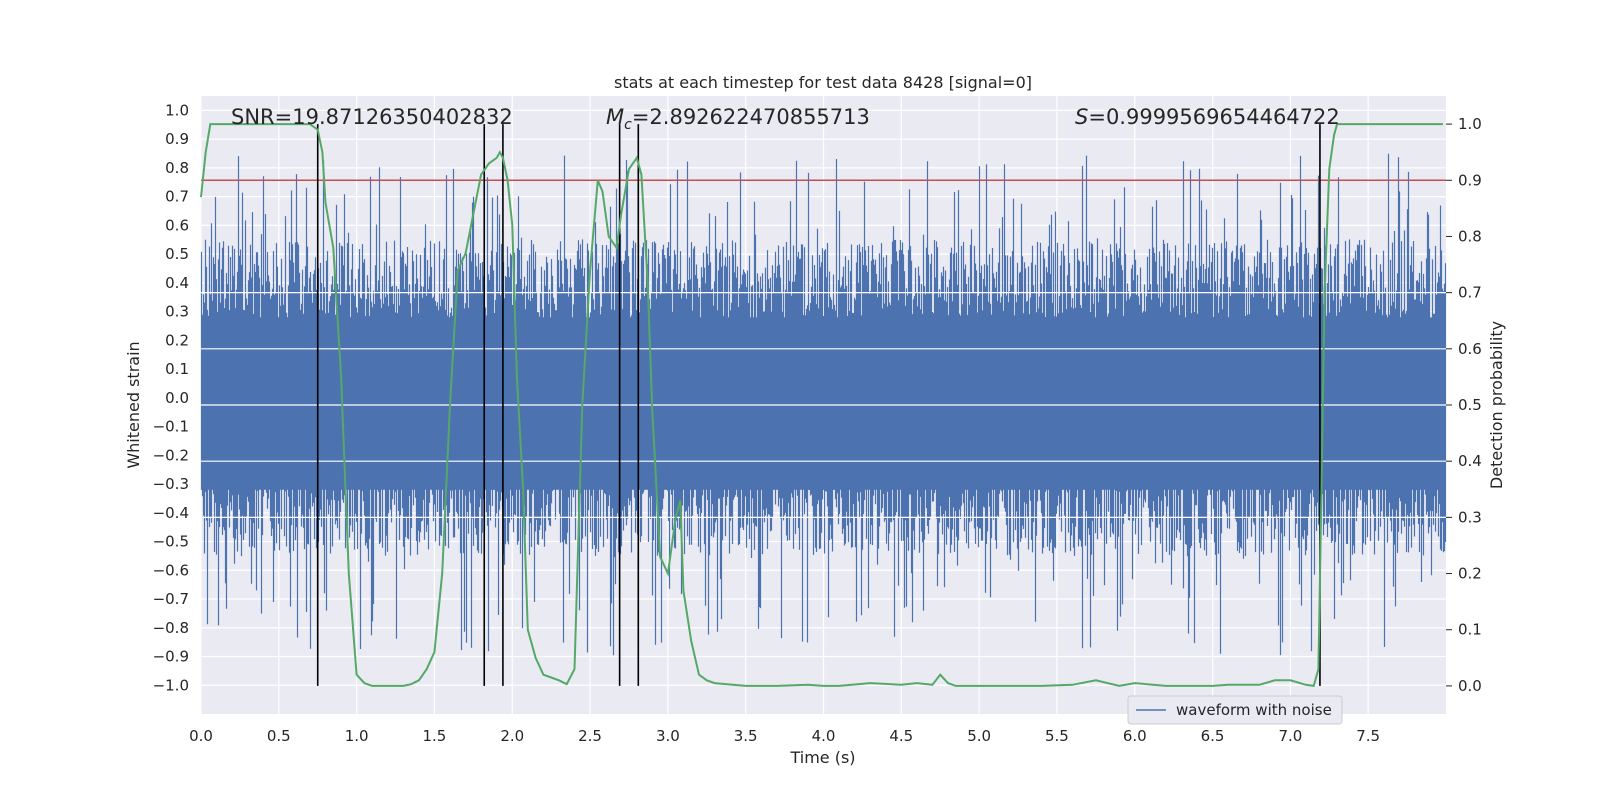  Describe the element at coordinates (746, 736) in the screenshot. I see `x-tick-label: 3.5` at that location.